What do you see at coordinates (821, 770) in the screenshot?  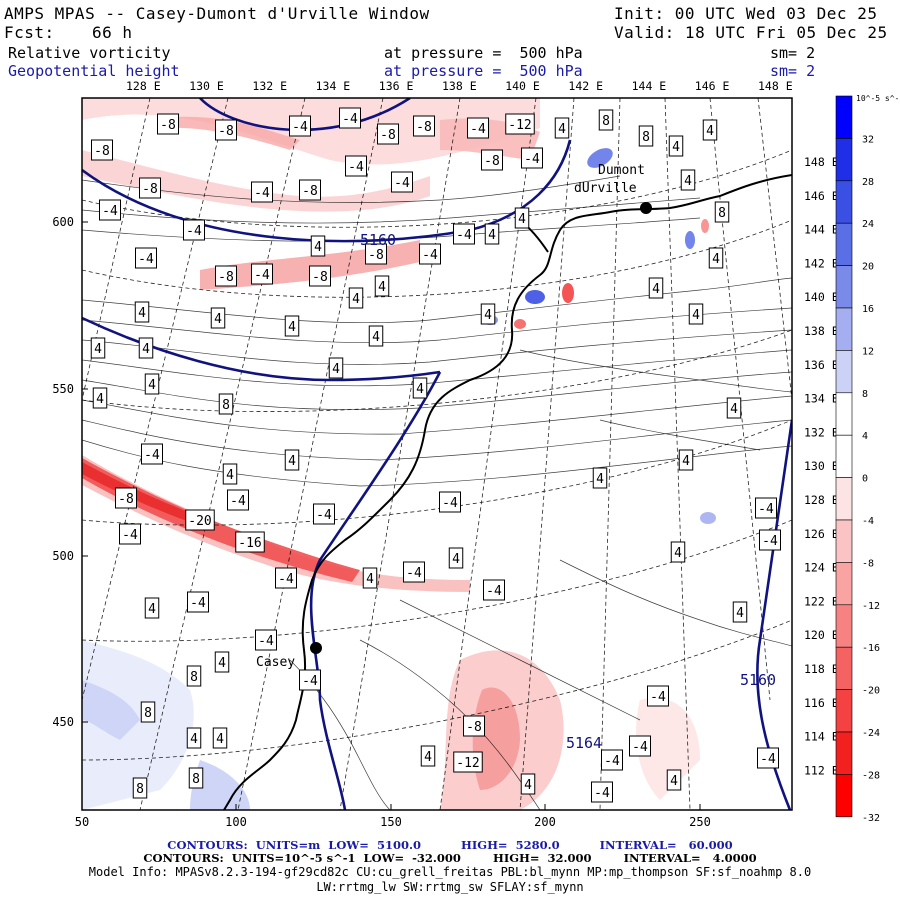 I see `lon-label-right: 112 E` at bounding box center [821, 770].